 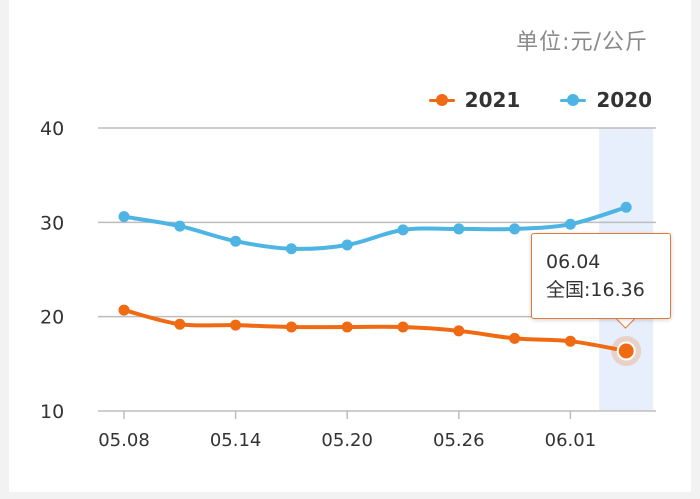 What do you see at coordinates (52, 129) in the screenshot?
I see `y-tick-label: 40` at bounding box center [52, 129].